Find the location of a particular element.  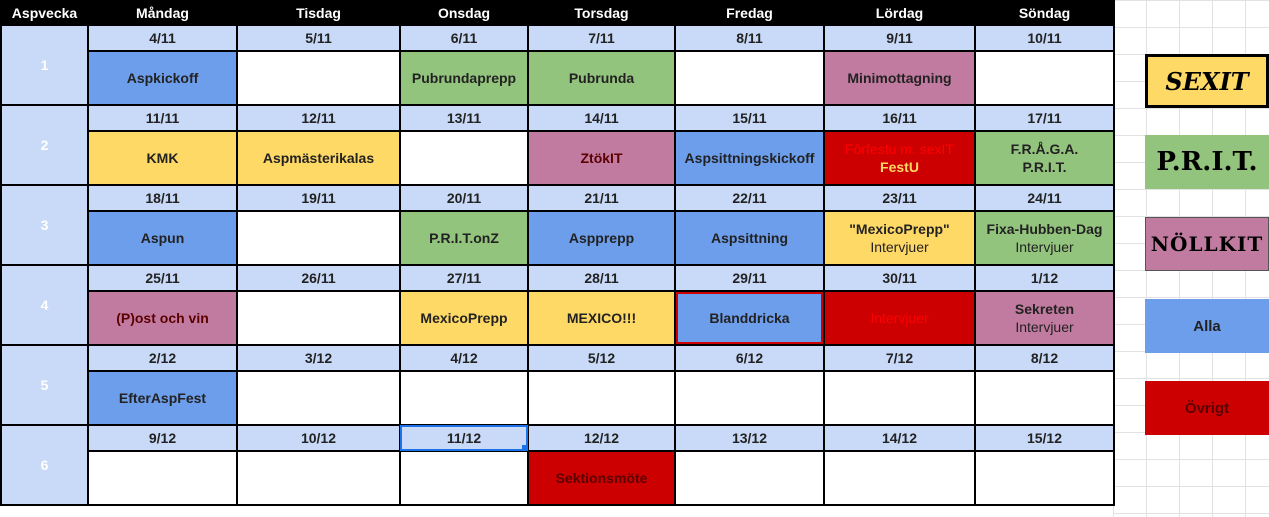

selected-date-cell: 11/12 is located at coordinates (464, 438).